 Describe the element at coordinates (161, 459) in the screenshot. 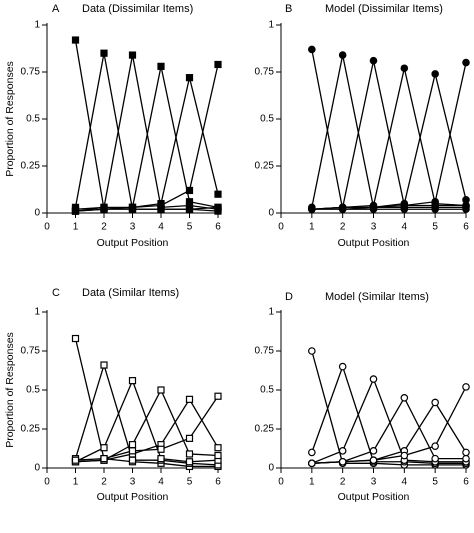

I see `data-point-series3-pos4` at that location.